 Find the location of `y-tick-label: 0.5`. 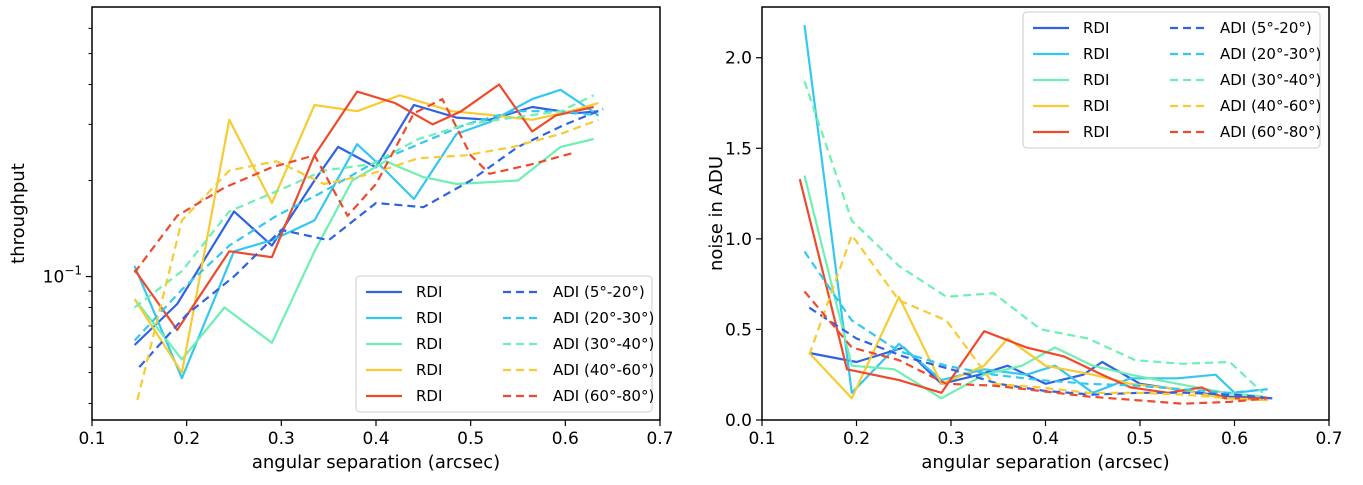

y-tick-label: 0.5 is located at coordinates (738, 330).